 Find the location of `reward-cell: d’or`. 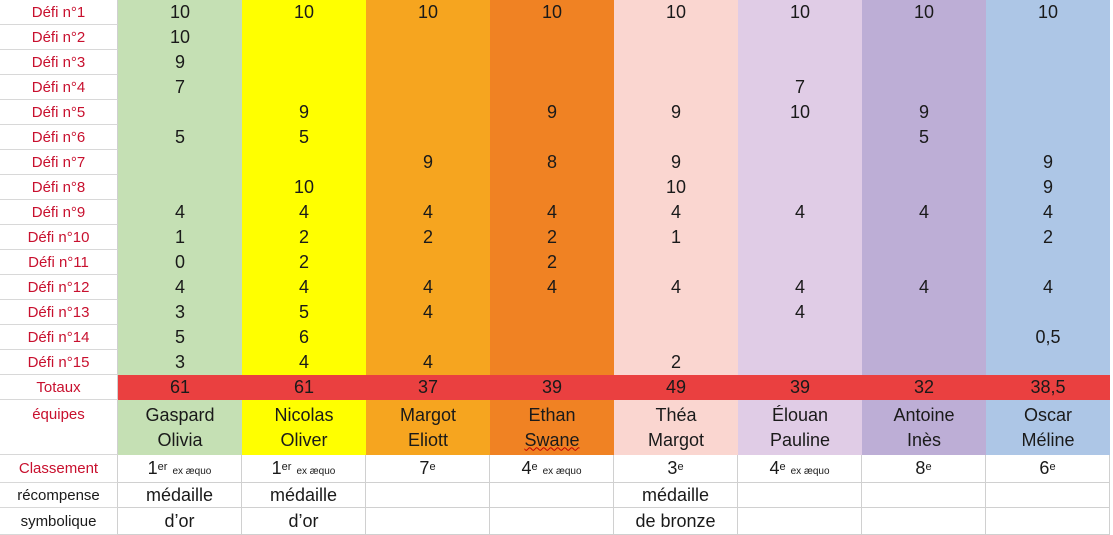

reward-cell: d’or is located at coordinates (304, 521).